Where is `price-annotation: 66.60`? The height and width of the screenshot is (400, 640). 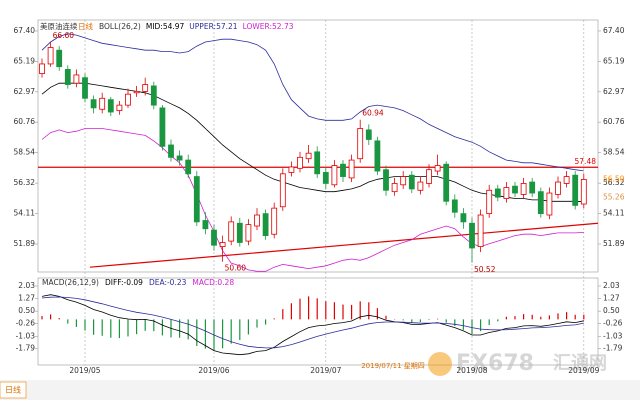
price-annotation: 66.60 is located at coordinates (64, 35).